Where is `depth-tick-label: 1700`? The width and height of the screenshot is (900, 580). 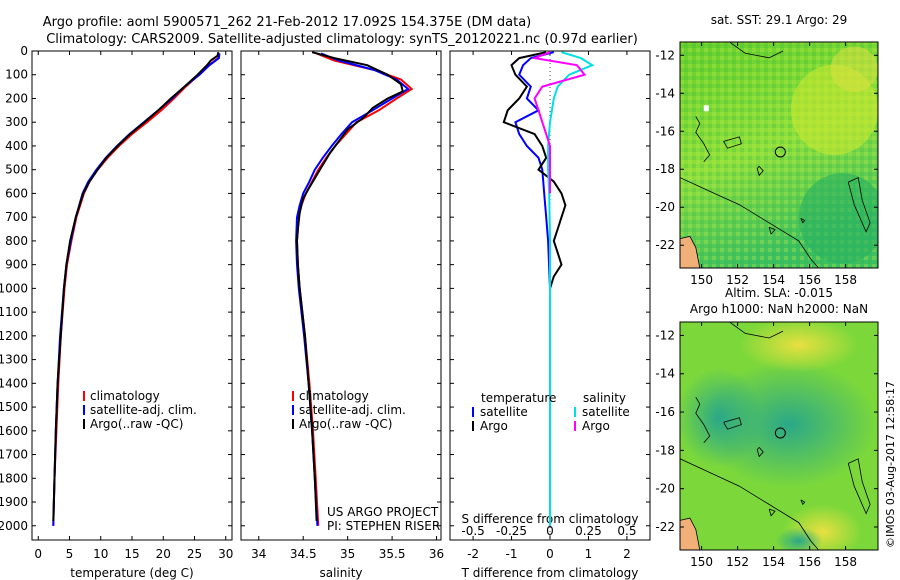 depth-tick-label: 1700 is located at coordinates (14, 455).